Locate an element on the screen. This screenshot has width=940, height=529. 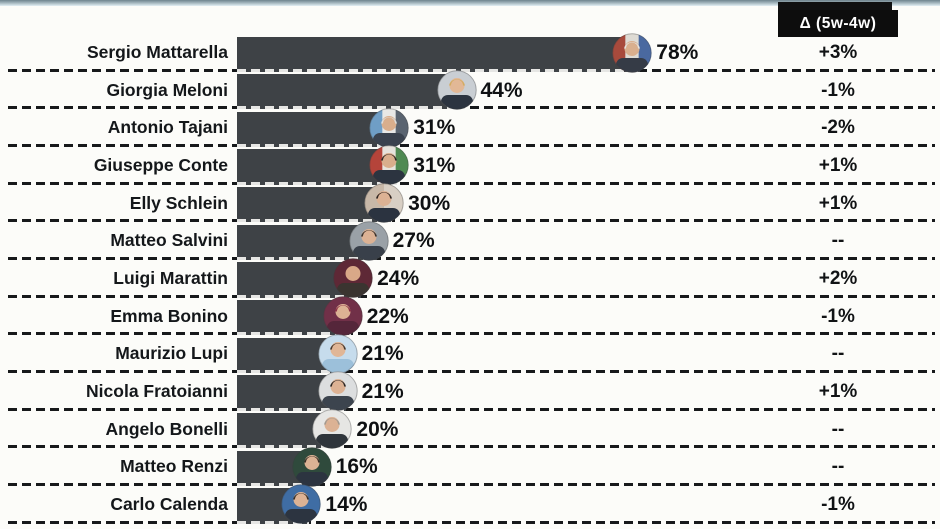
approval-value: 21% is located at coordinates (382, 354).